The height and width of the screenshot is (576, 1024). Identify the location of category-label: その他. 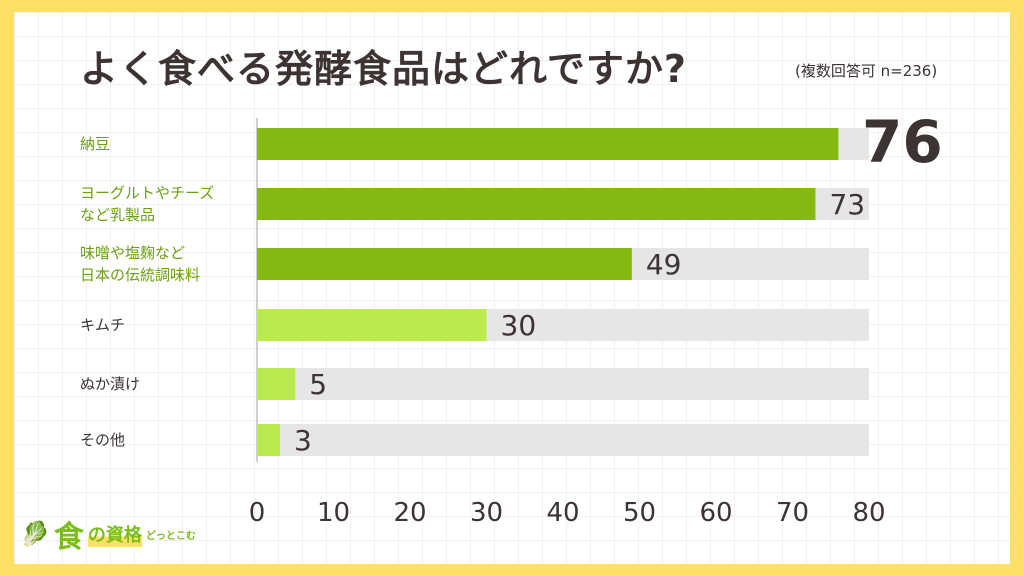
(103, 440).